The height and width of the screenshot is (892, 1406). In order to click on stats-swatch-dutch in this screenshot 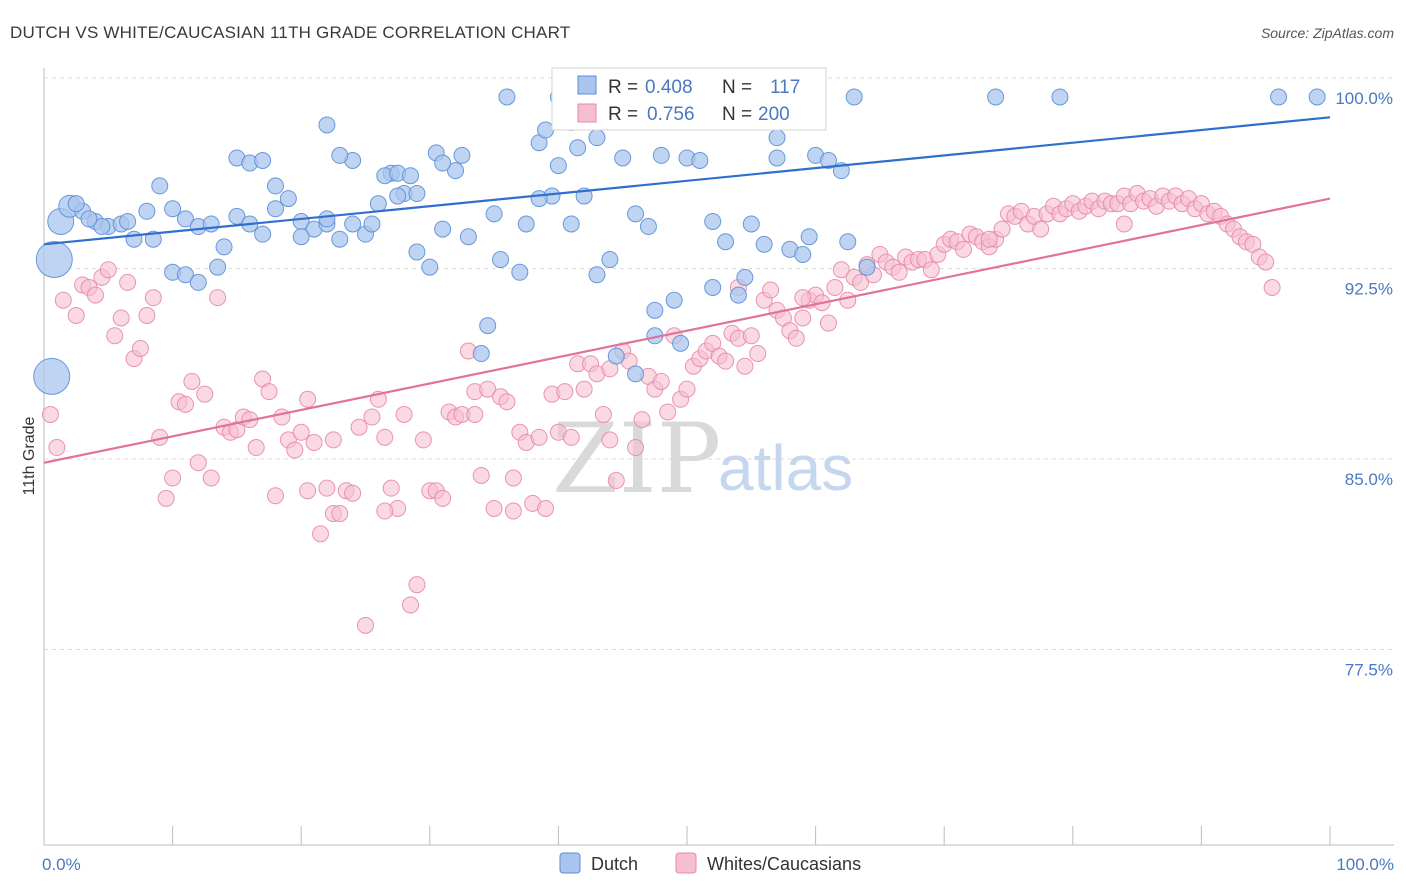, I will do `click(587, 85)`.